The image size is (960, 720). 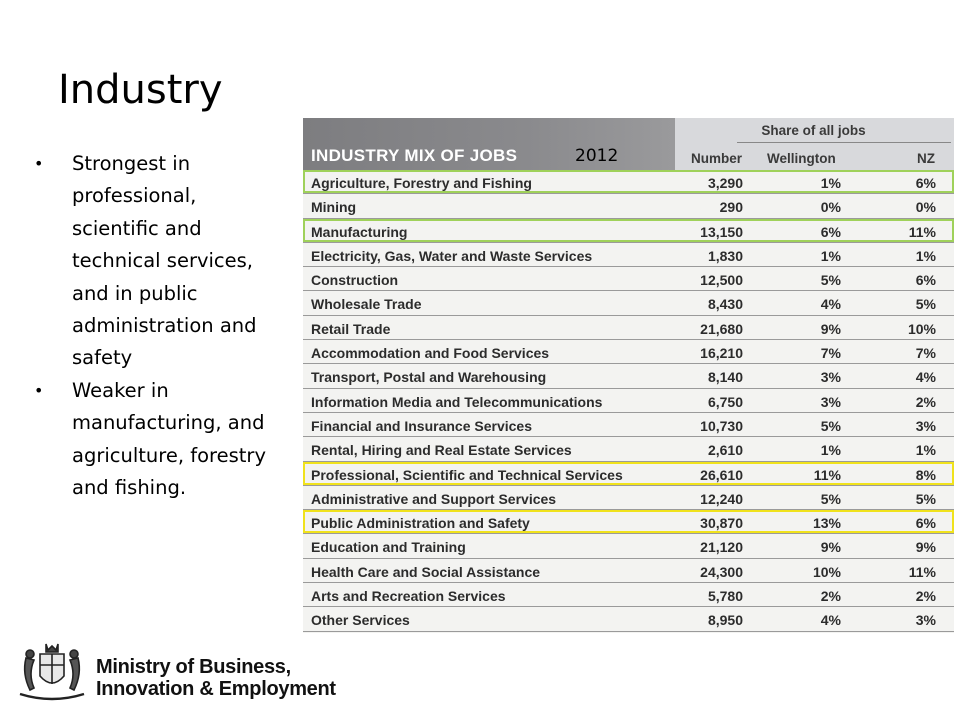 What do you see at coordinates (193, 667) in the screenshot?
I see `ministry-name-line1: Ministry of Business,` at bounding box center [193, 667].